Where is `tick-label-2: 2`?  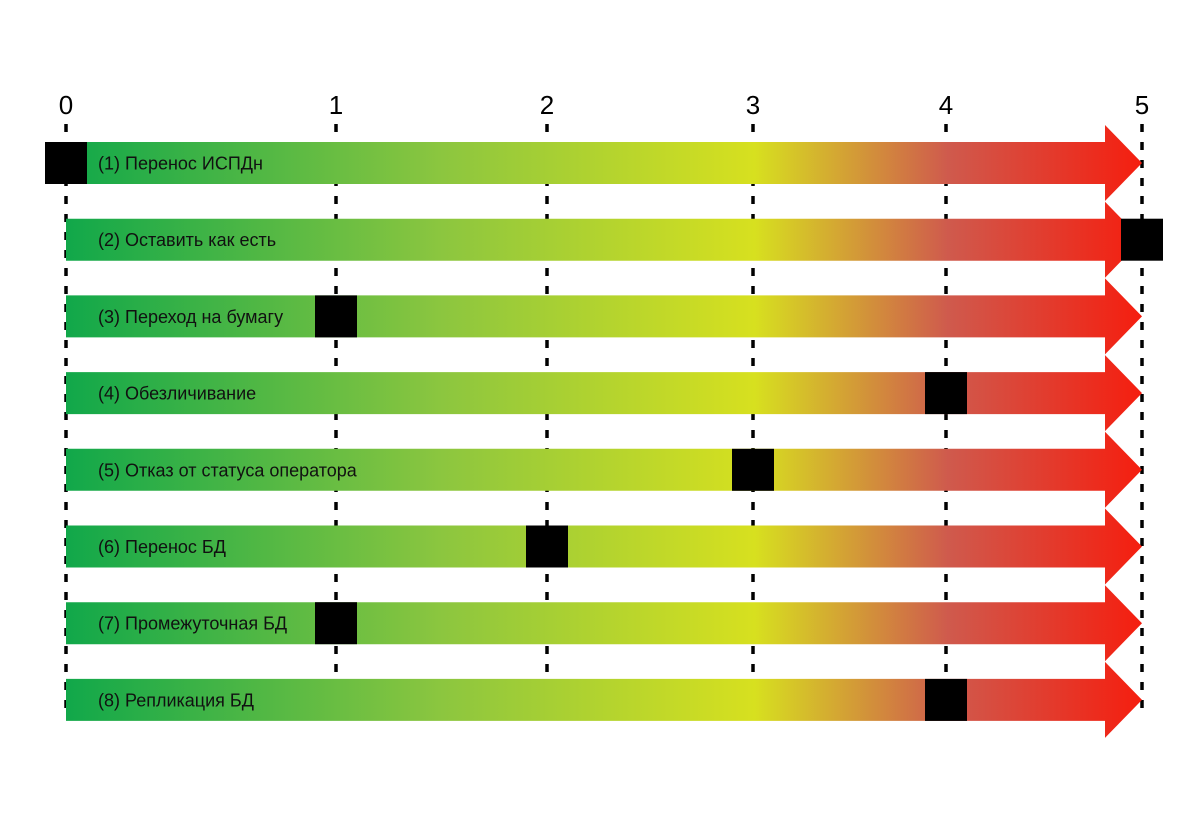
tick-label-2: 2 is located at coordinates (547, 105).